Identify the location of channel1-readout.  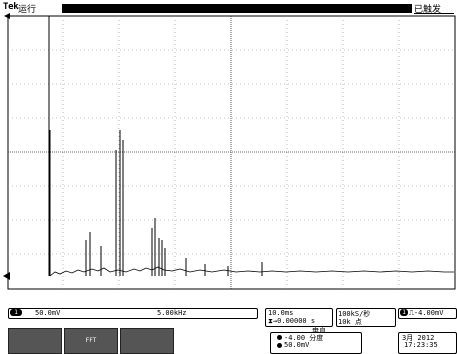
(133, 313).